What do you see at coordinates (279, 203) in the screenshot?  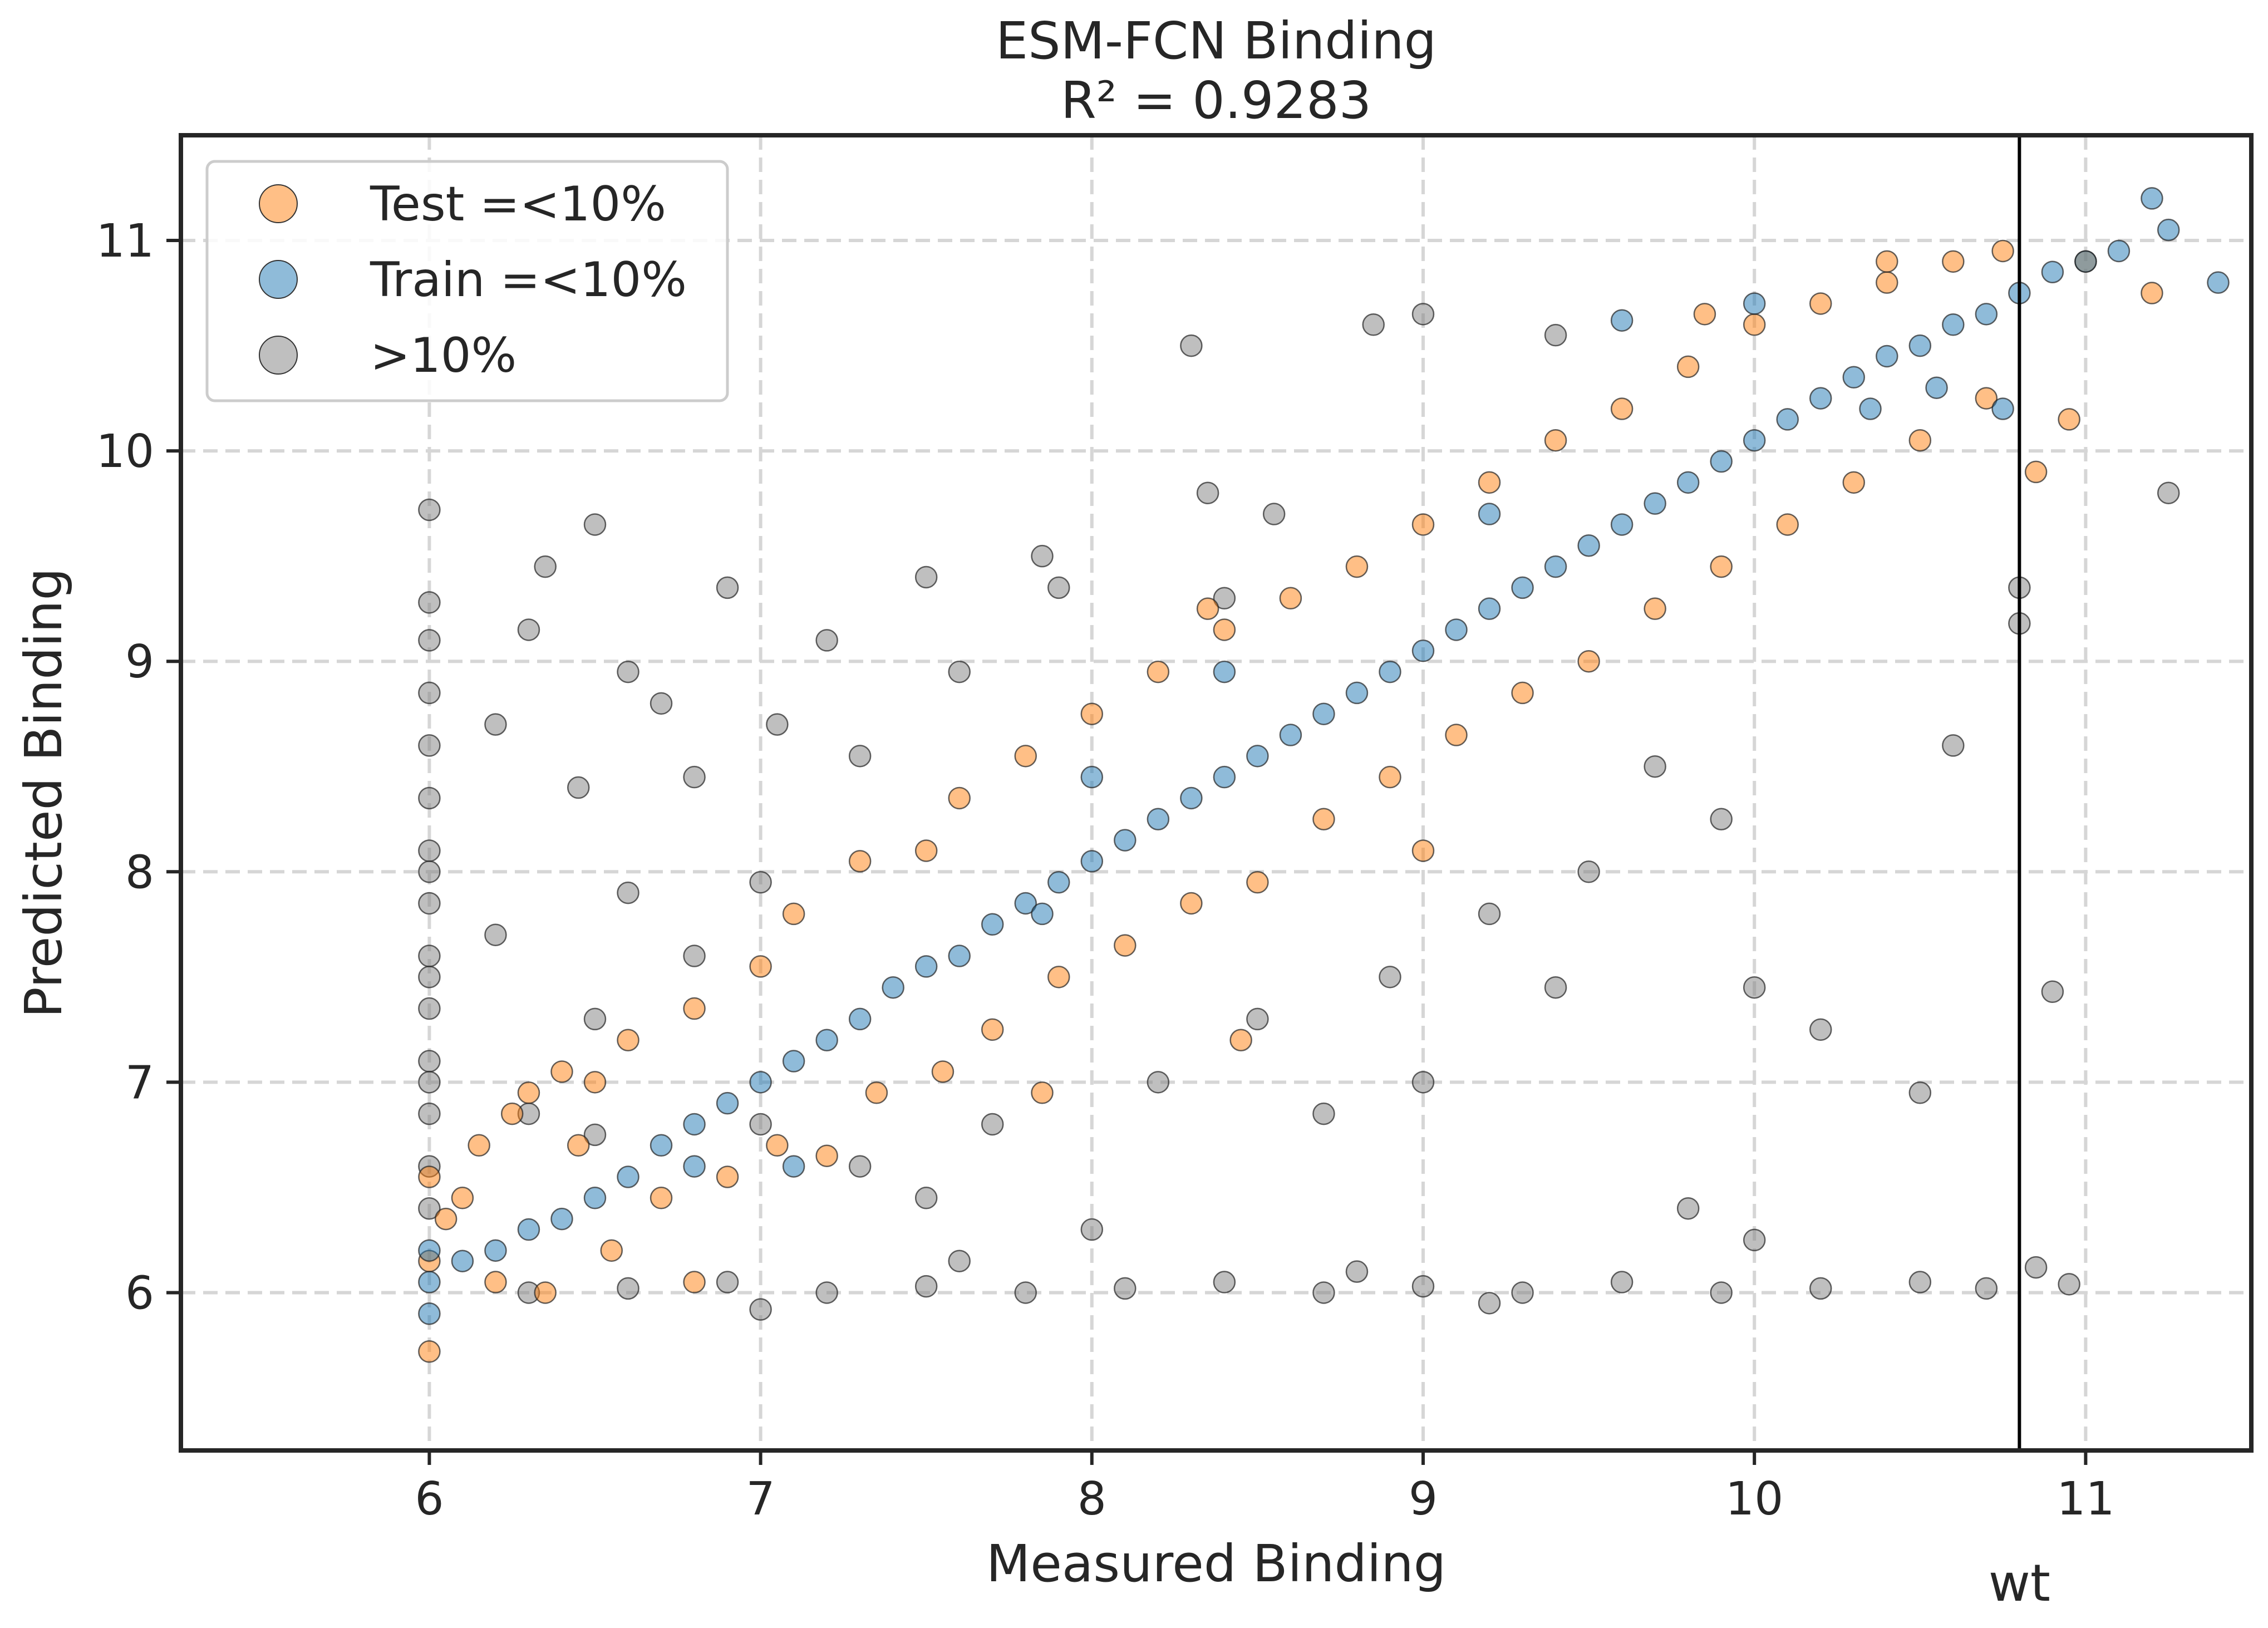 I see `legend-marker-test` at bounding box center [279, 203].